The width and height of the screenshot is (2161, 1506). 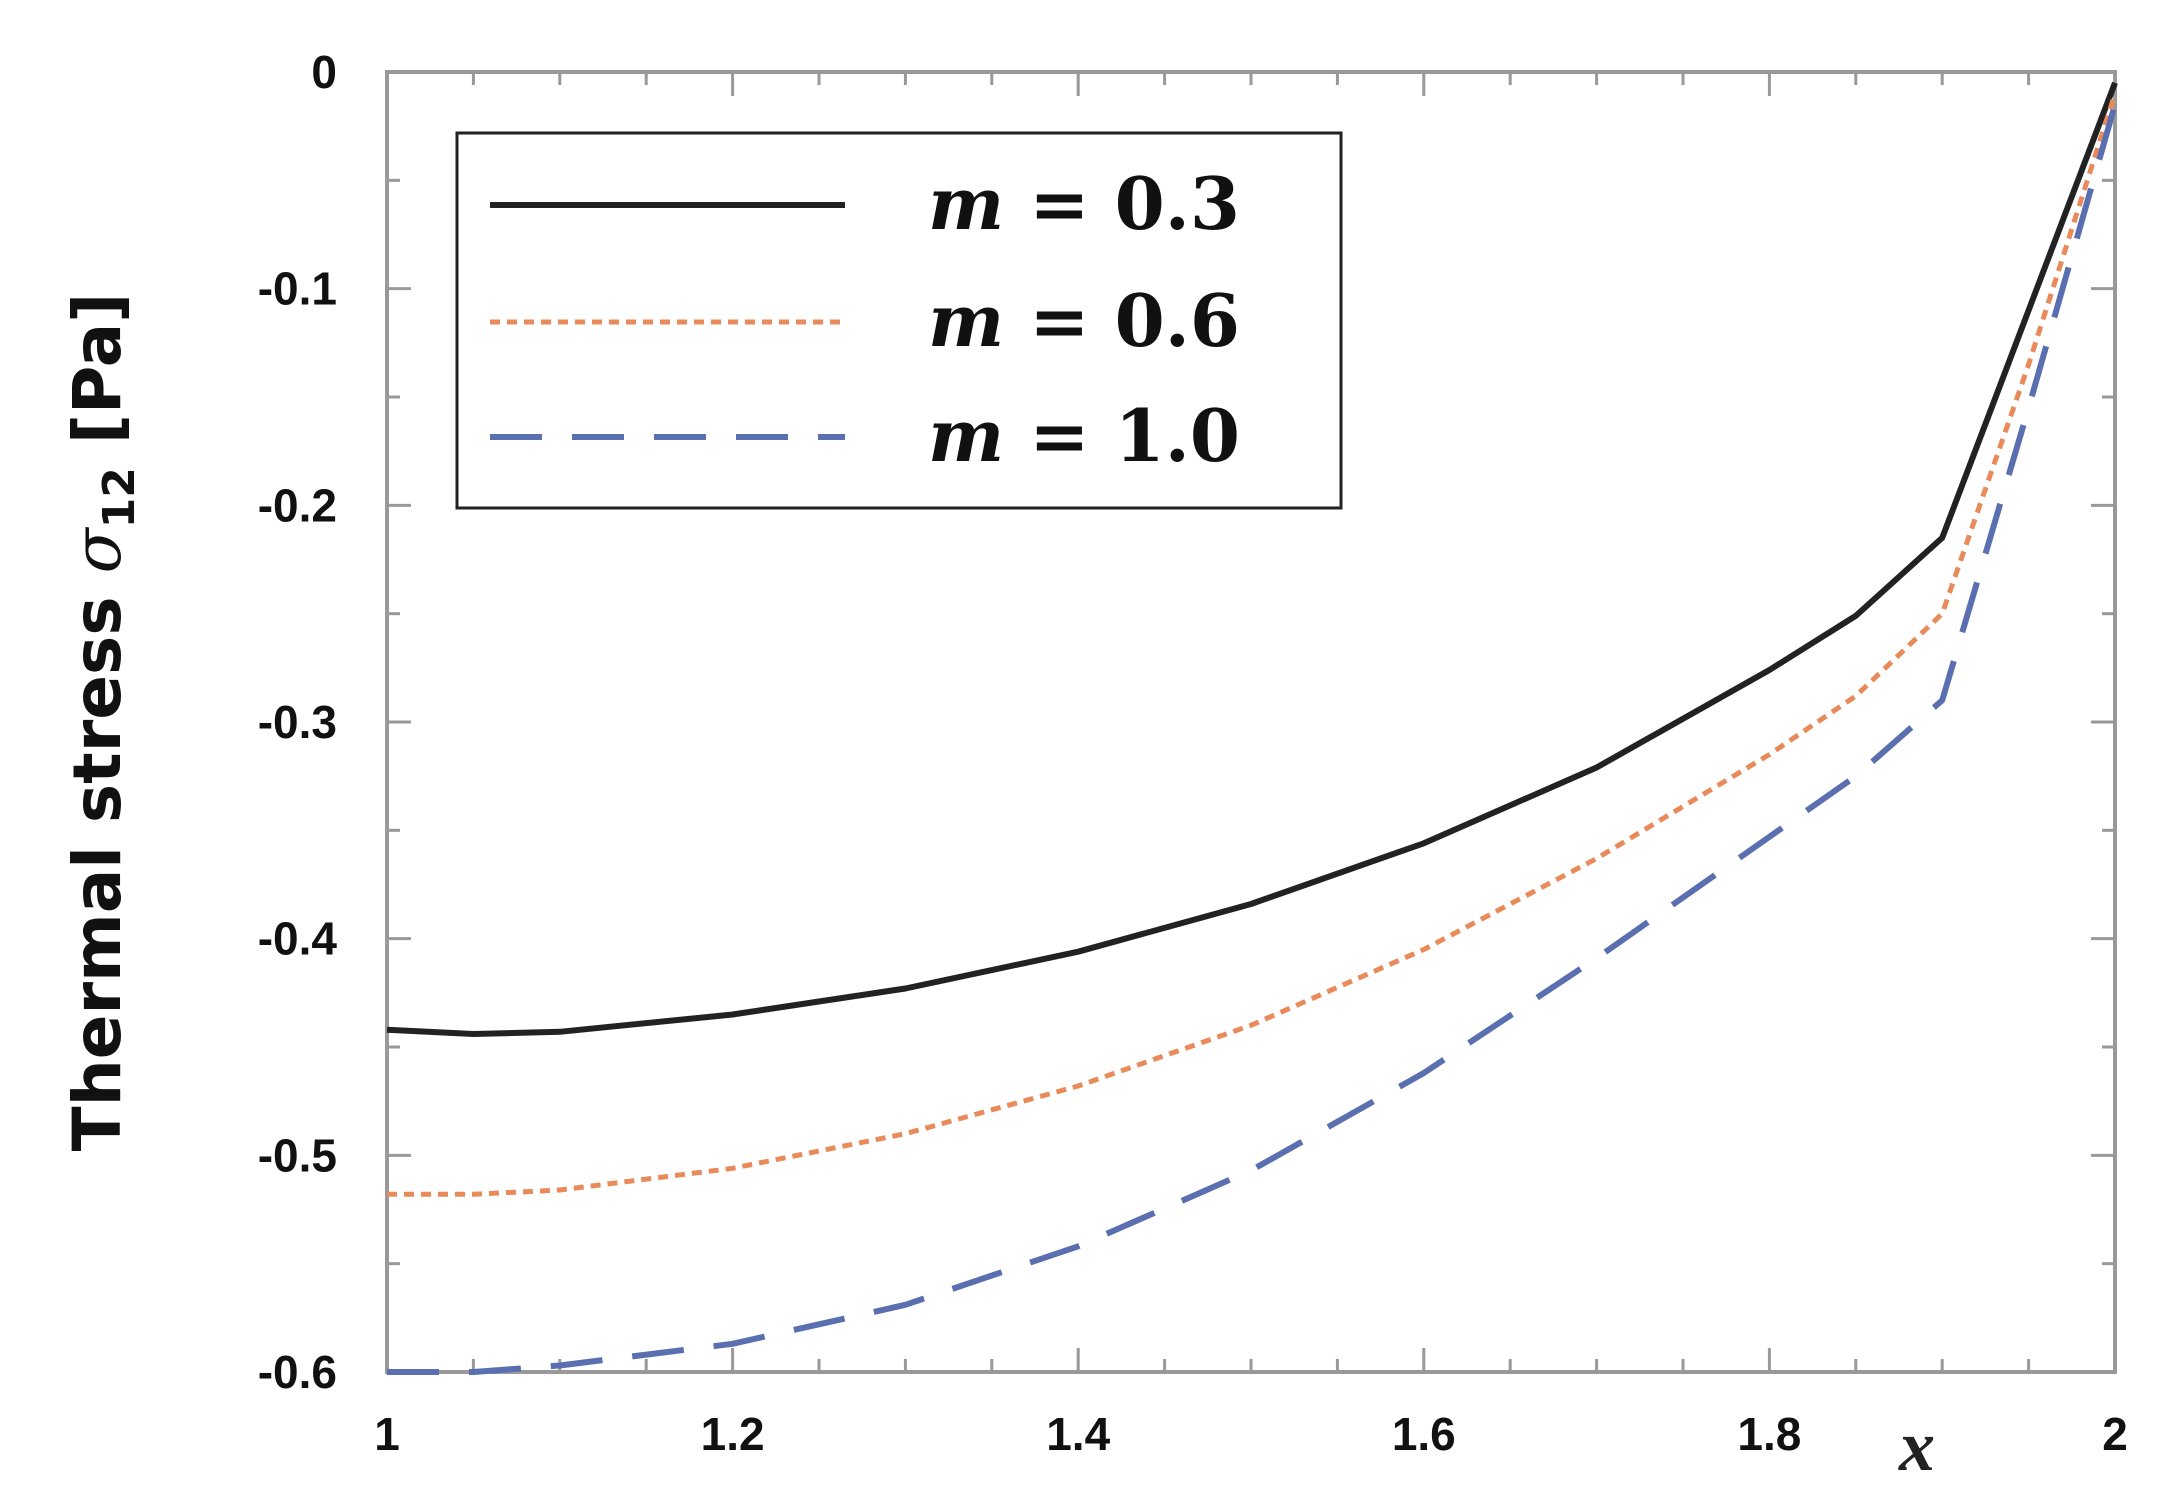 What do you see at coordinates (1177, 320) in the screenshot?
I see `legend-val: 0.6` at bounding box center [1177, 320].